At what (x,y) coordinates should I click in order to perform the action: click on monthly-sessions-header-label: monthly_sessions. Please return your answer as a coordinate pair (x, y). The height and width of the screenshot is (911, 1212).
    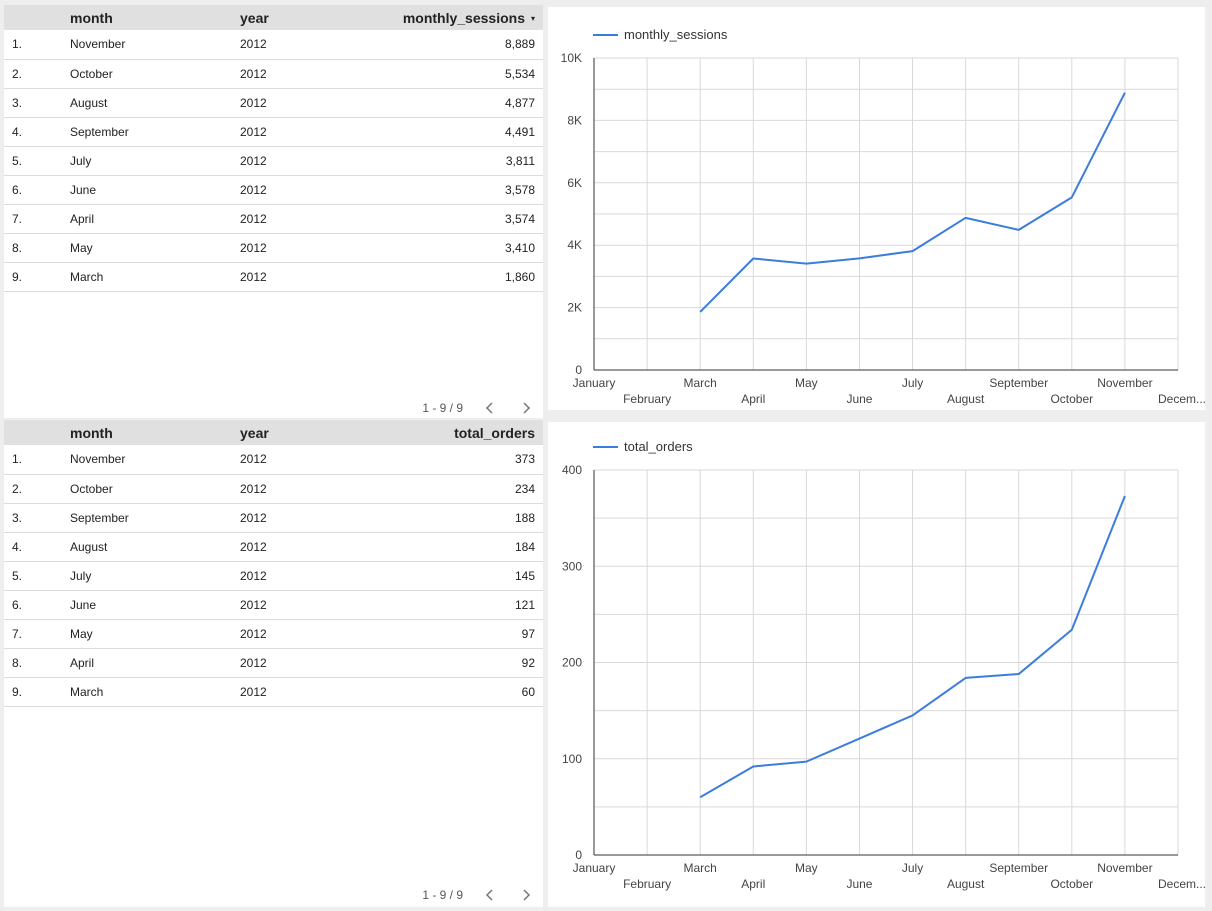
    Looking at the image, I should click on (463, 17).